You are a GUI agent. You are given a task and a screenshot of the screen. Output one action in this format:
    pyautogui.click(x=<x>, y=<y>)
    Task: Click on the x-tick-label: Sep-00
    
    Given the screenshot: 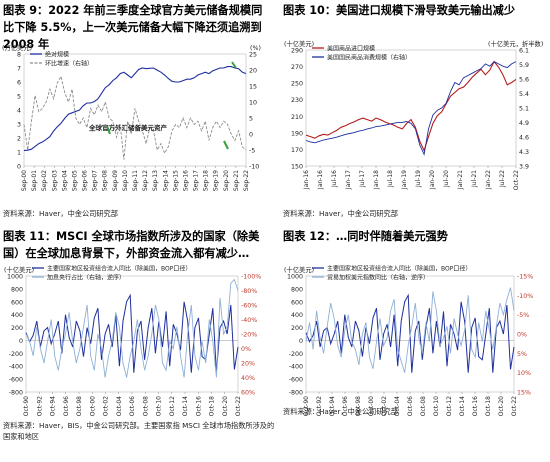 What is the action you would take?
    pyautogui.click(x=24, y=180)
    